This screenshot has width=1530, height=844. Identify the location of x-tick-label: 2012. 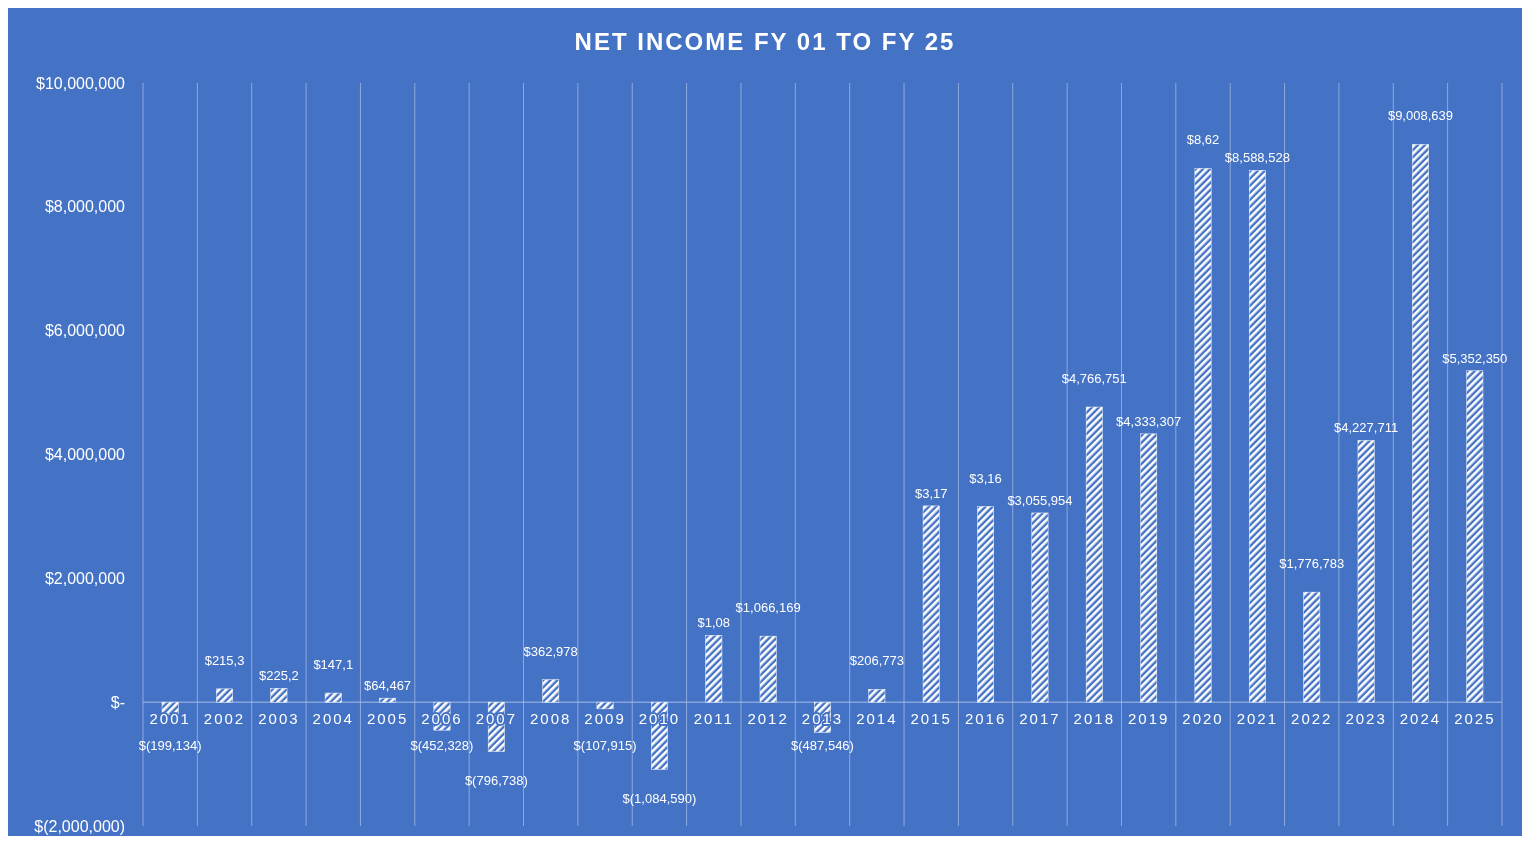
(768, 719).